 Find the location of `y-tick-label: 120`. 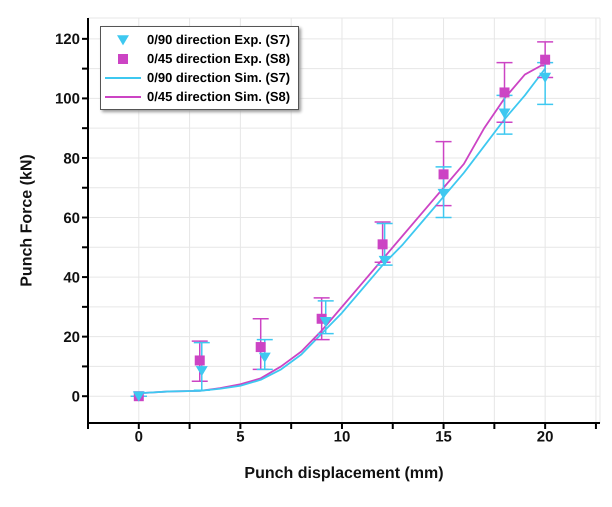

y-tick-label: 120 is located at coordinates (67, 39).